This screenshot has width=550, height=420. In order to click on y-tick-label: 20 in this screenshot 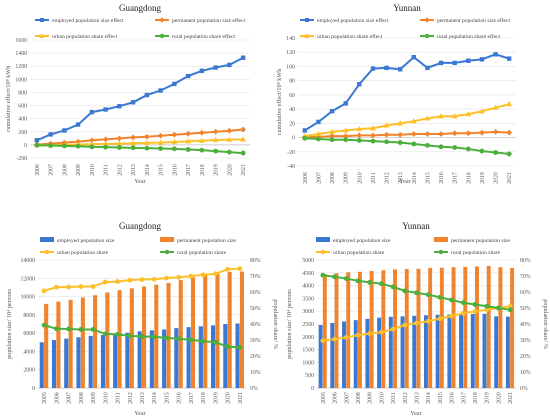, I will do `click(292, 124)`.